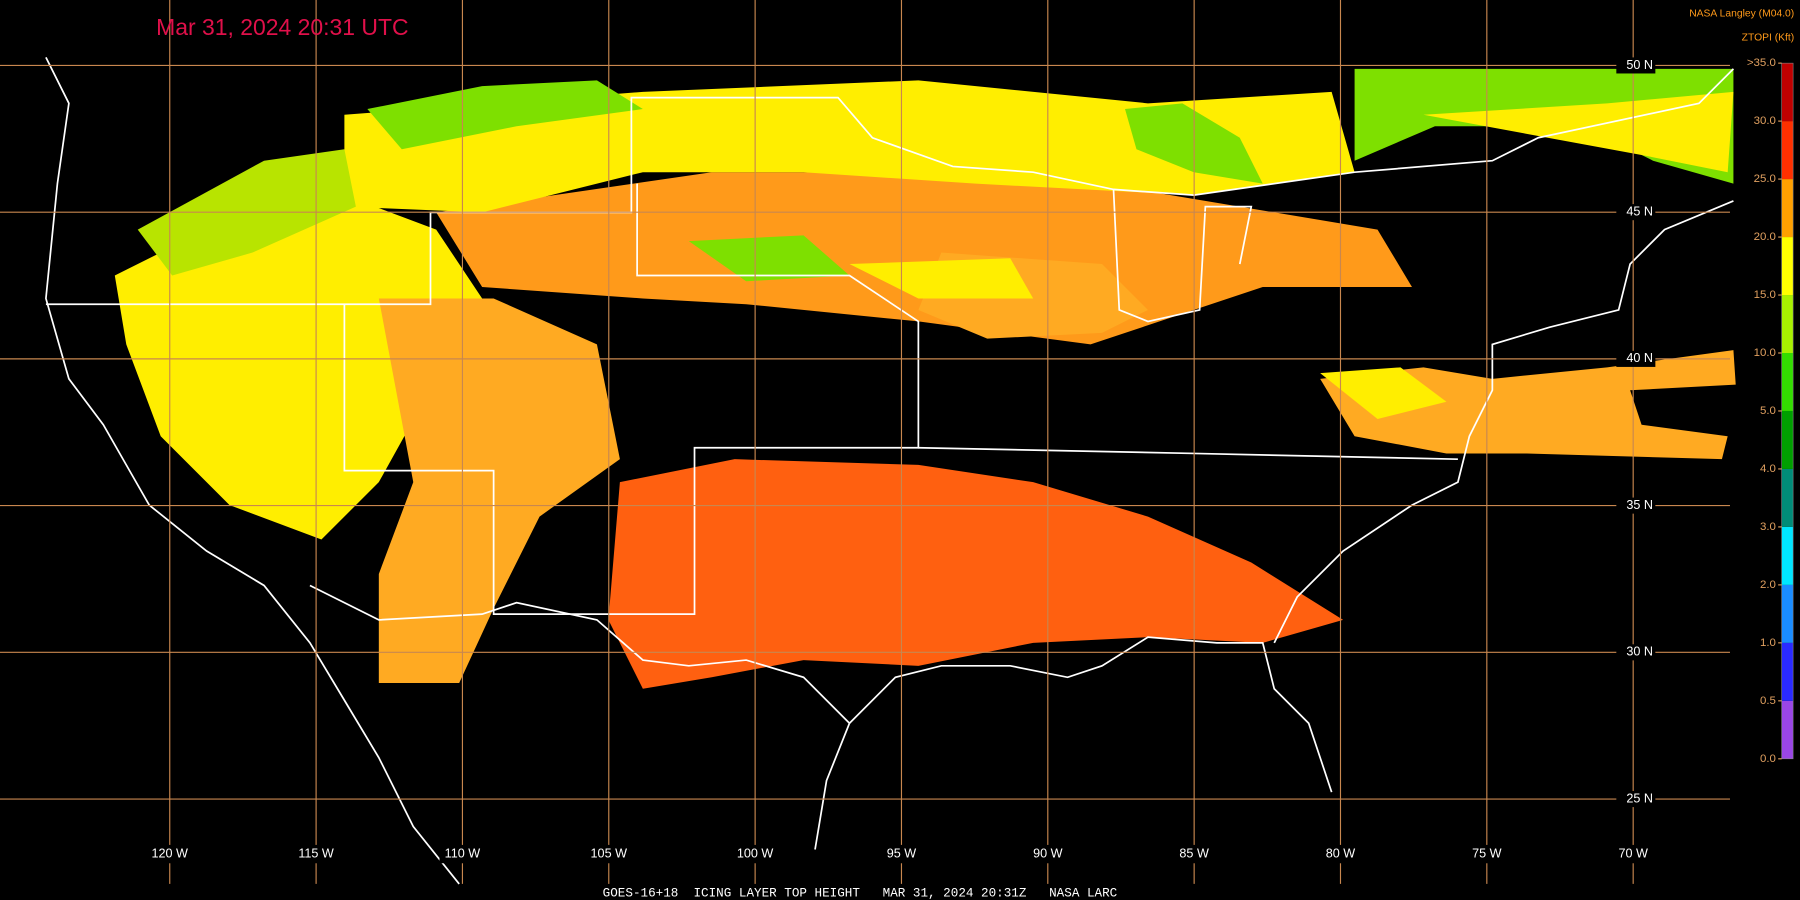 The width and height of the screenshot is (1800, 900). I want to click on colorbar-tick-label: 30.0, so click(1765, 121).